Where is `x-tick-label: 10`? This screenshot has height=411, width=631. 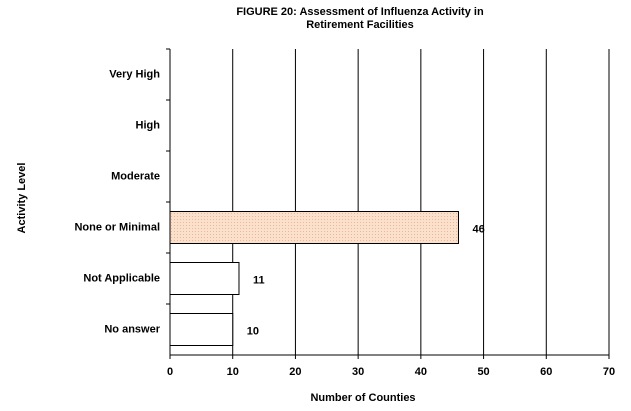
x-tick-label: 10 is located at coordinates (233, 372).